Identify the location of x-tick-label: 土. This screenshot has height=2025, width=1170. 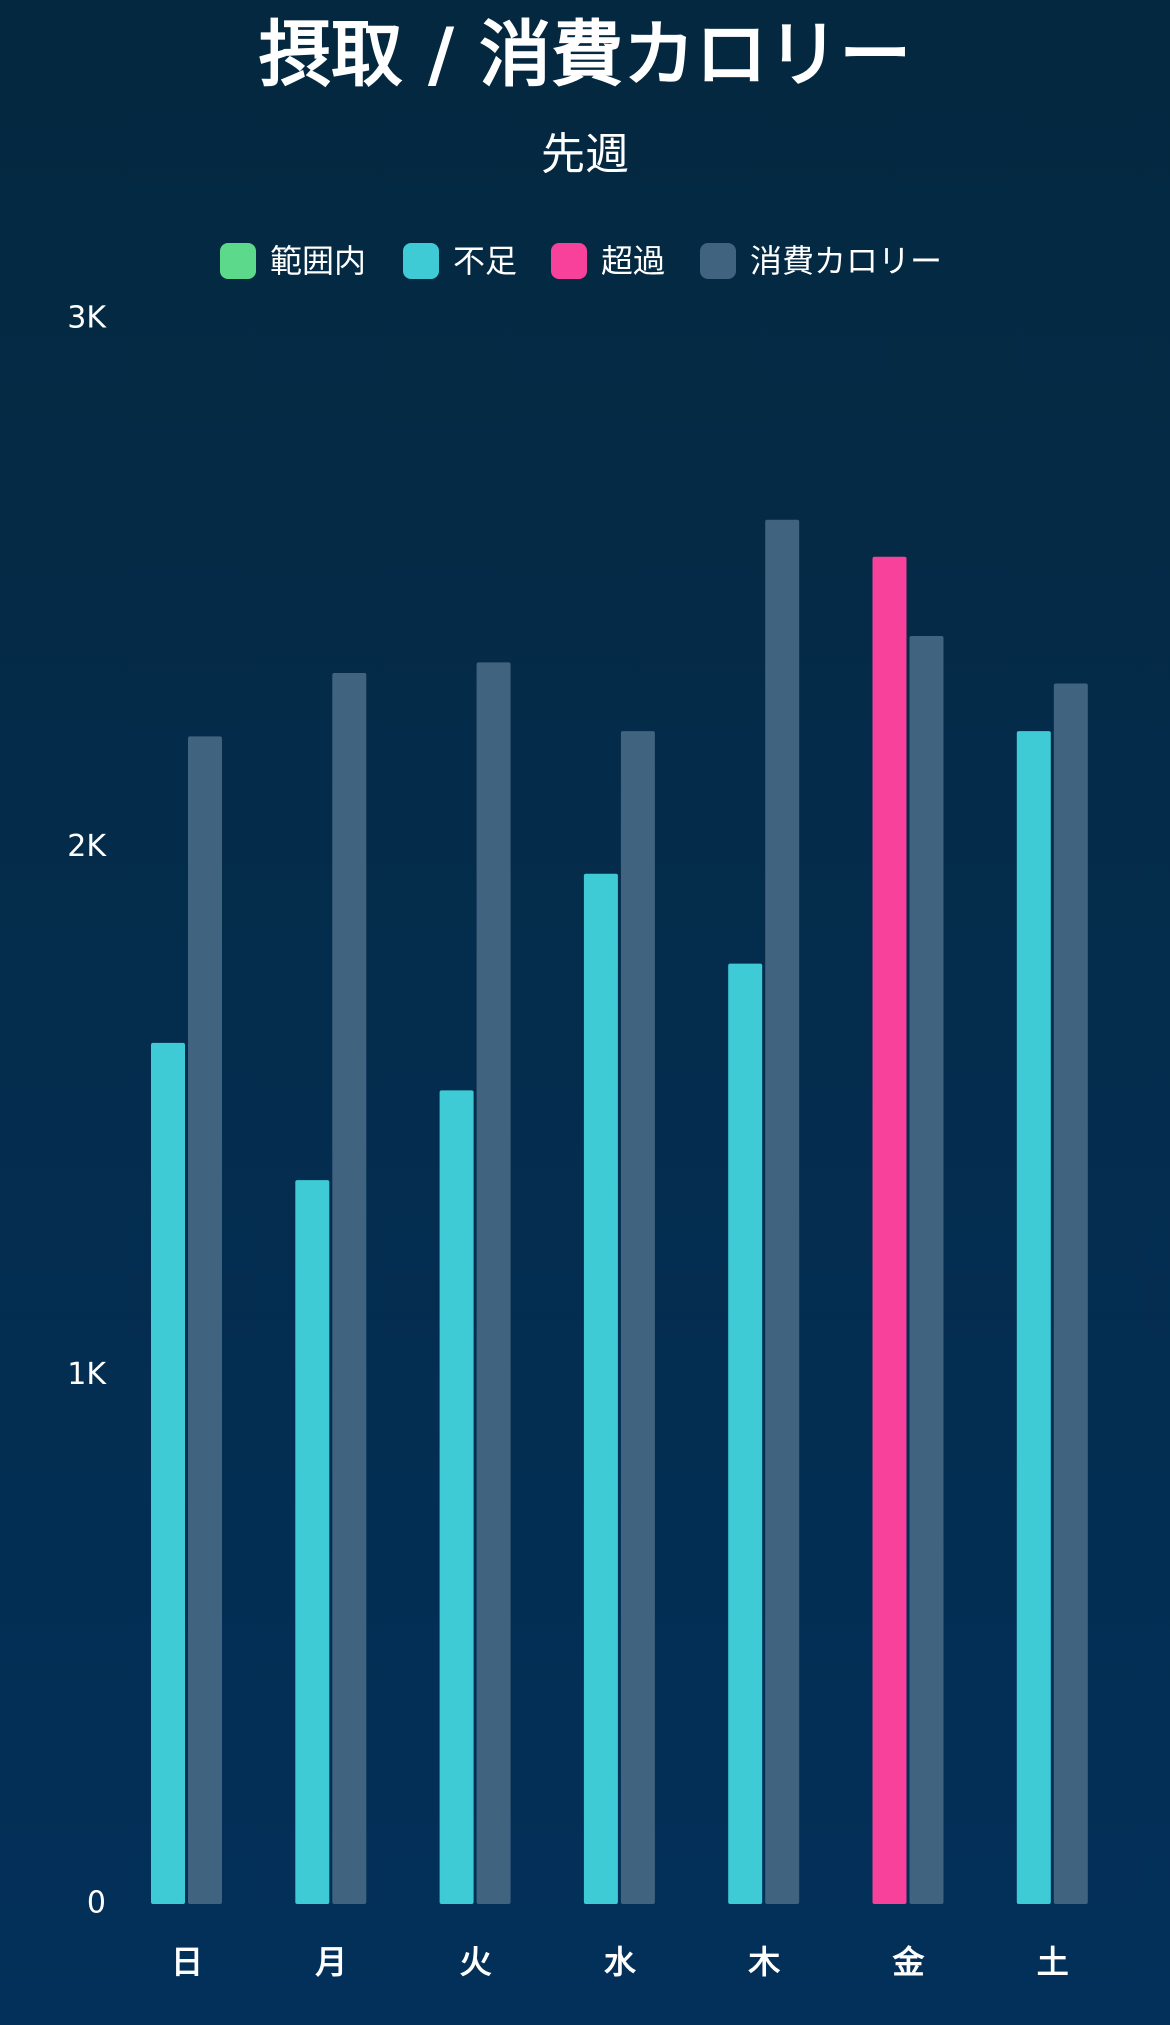
(1053, 1962).